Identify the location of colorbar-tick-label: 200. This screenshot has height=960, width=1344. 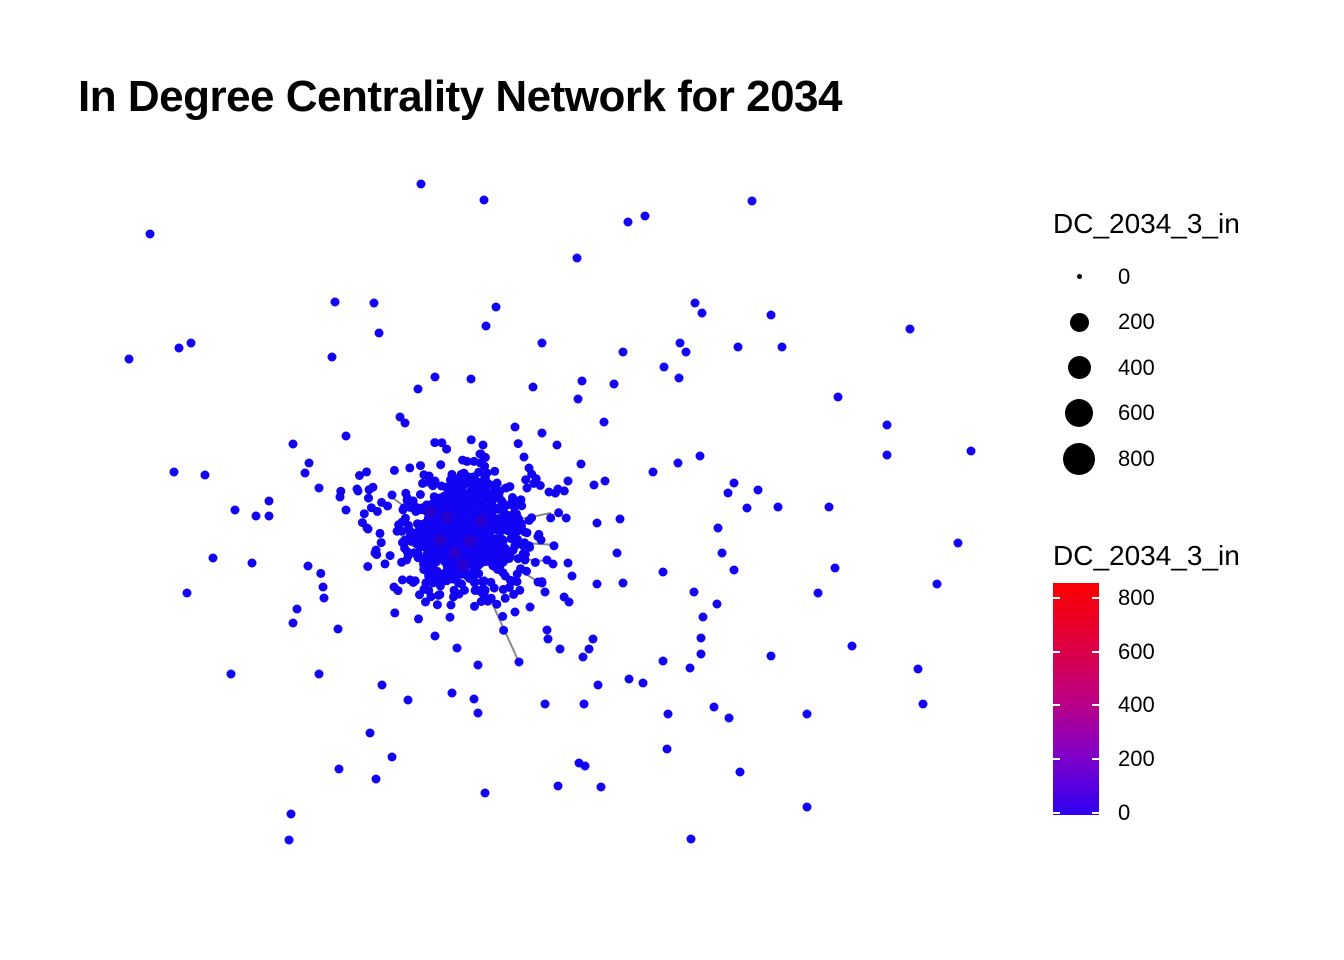
(1136, 758).